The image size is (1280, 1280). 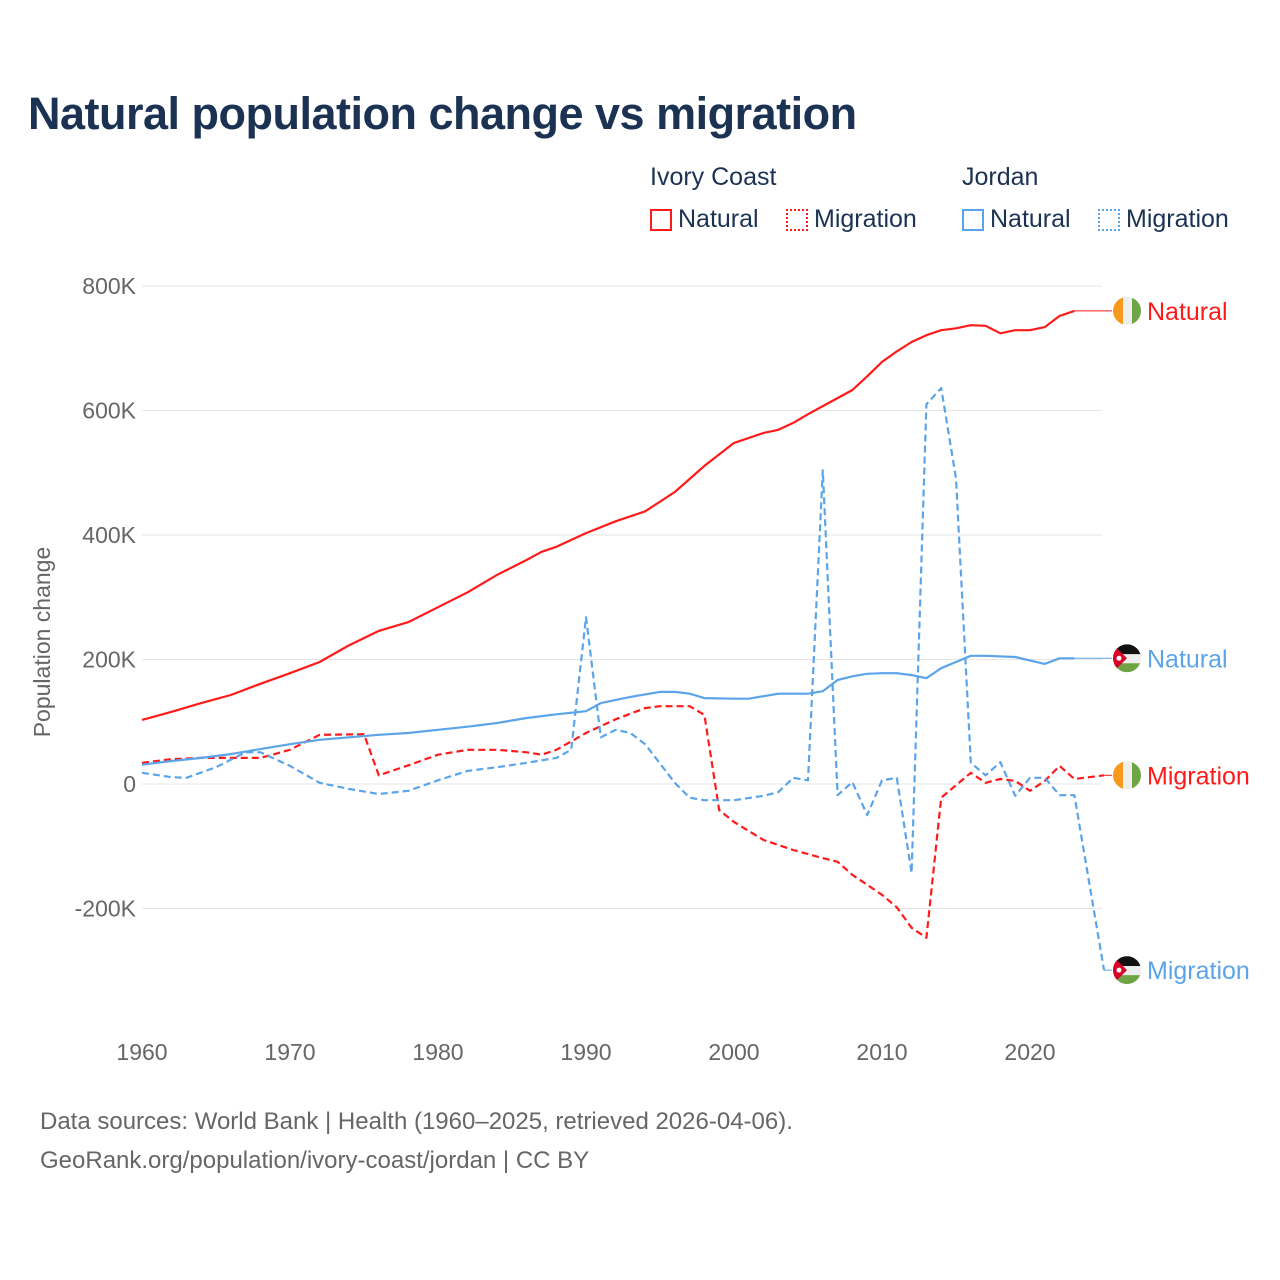 What do you see at coordinates (129, 784) in the screenshot?
I see `y-tick-label: 0` at bounding box center [129, 784].